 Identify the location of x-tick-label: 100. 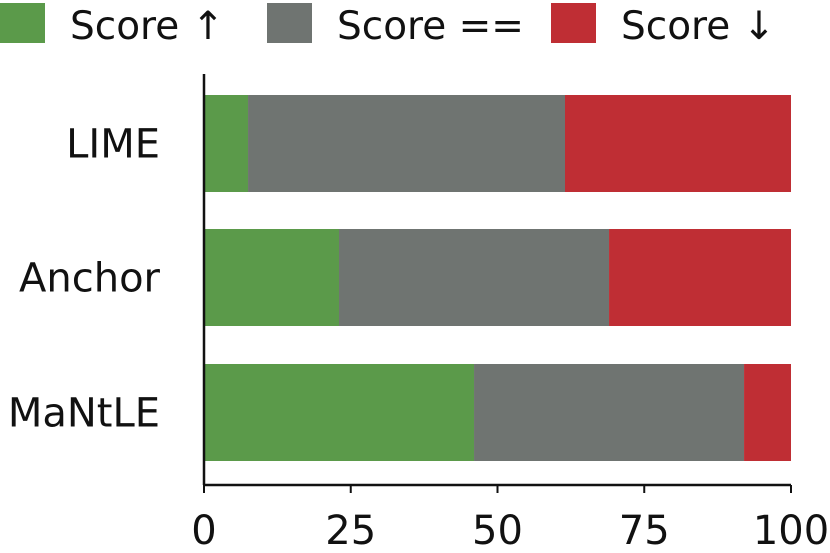
(791, 530).